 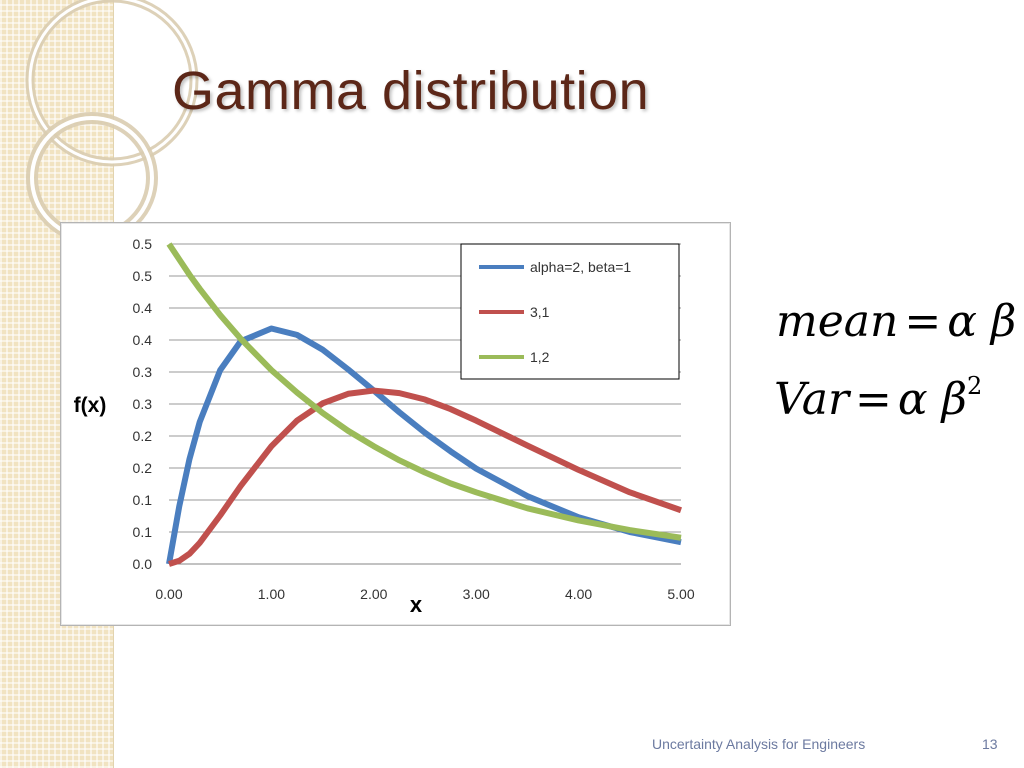 What do you see at coordinates (373, 594) in the screenshot?
I see `x-tick-label: 2.00` at bounding box center [373, 594].